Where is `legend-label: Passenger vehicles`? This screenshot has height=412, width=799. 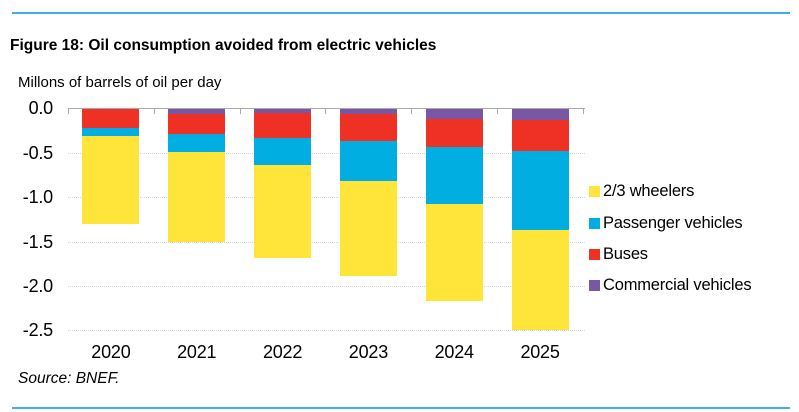 legend-label: Passenger vehicles is located at coordinates (673, 222).